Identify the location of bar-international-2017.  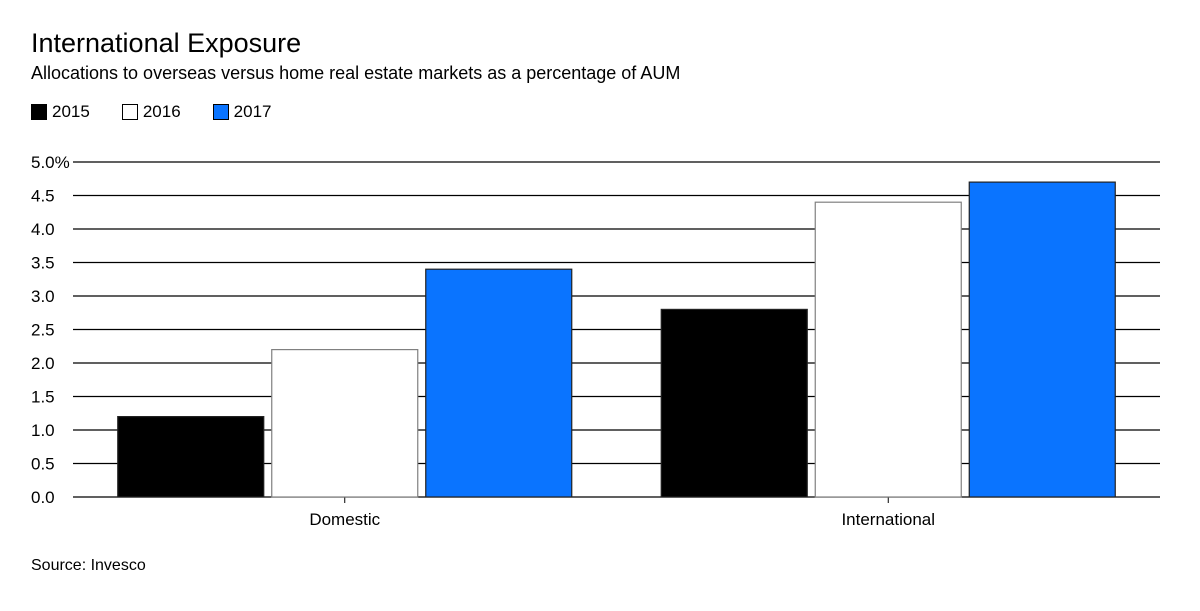
(1042, 339).